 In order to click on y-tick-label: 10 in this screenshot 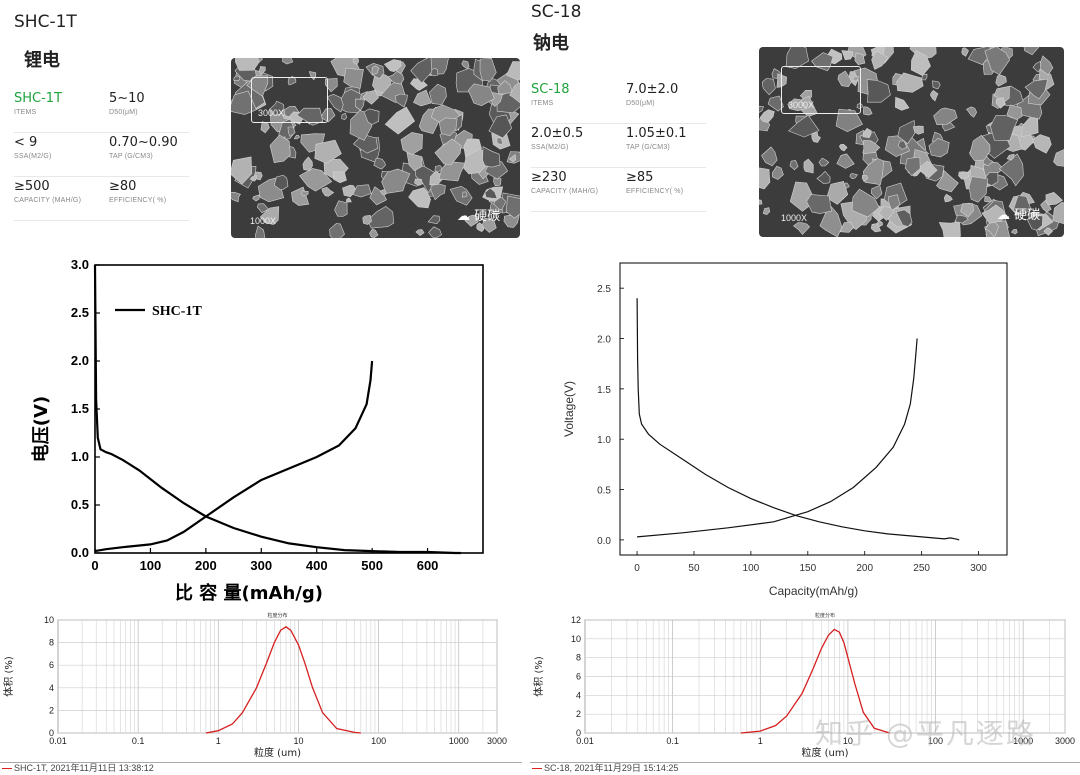, I will do `click(576, 639)`.